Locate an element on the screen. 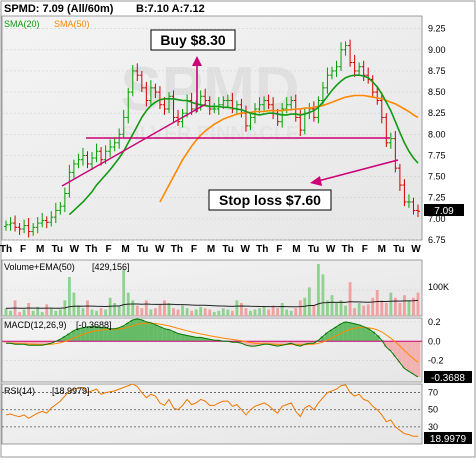 This screenshot has width=476, height=463. price-y-tick: 7.75 is located at coordinates (437, 155).